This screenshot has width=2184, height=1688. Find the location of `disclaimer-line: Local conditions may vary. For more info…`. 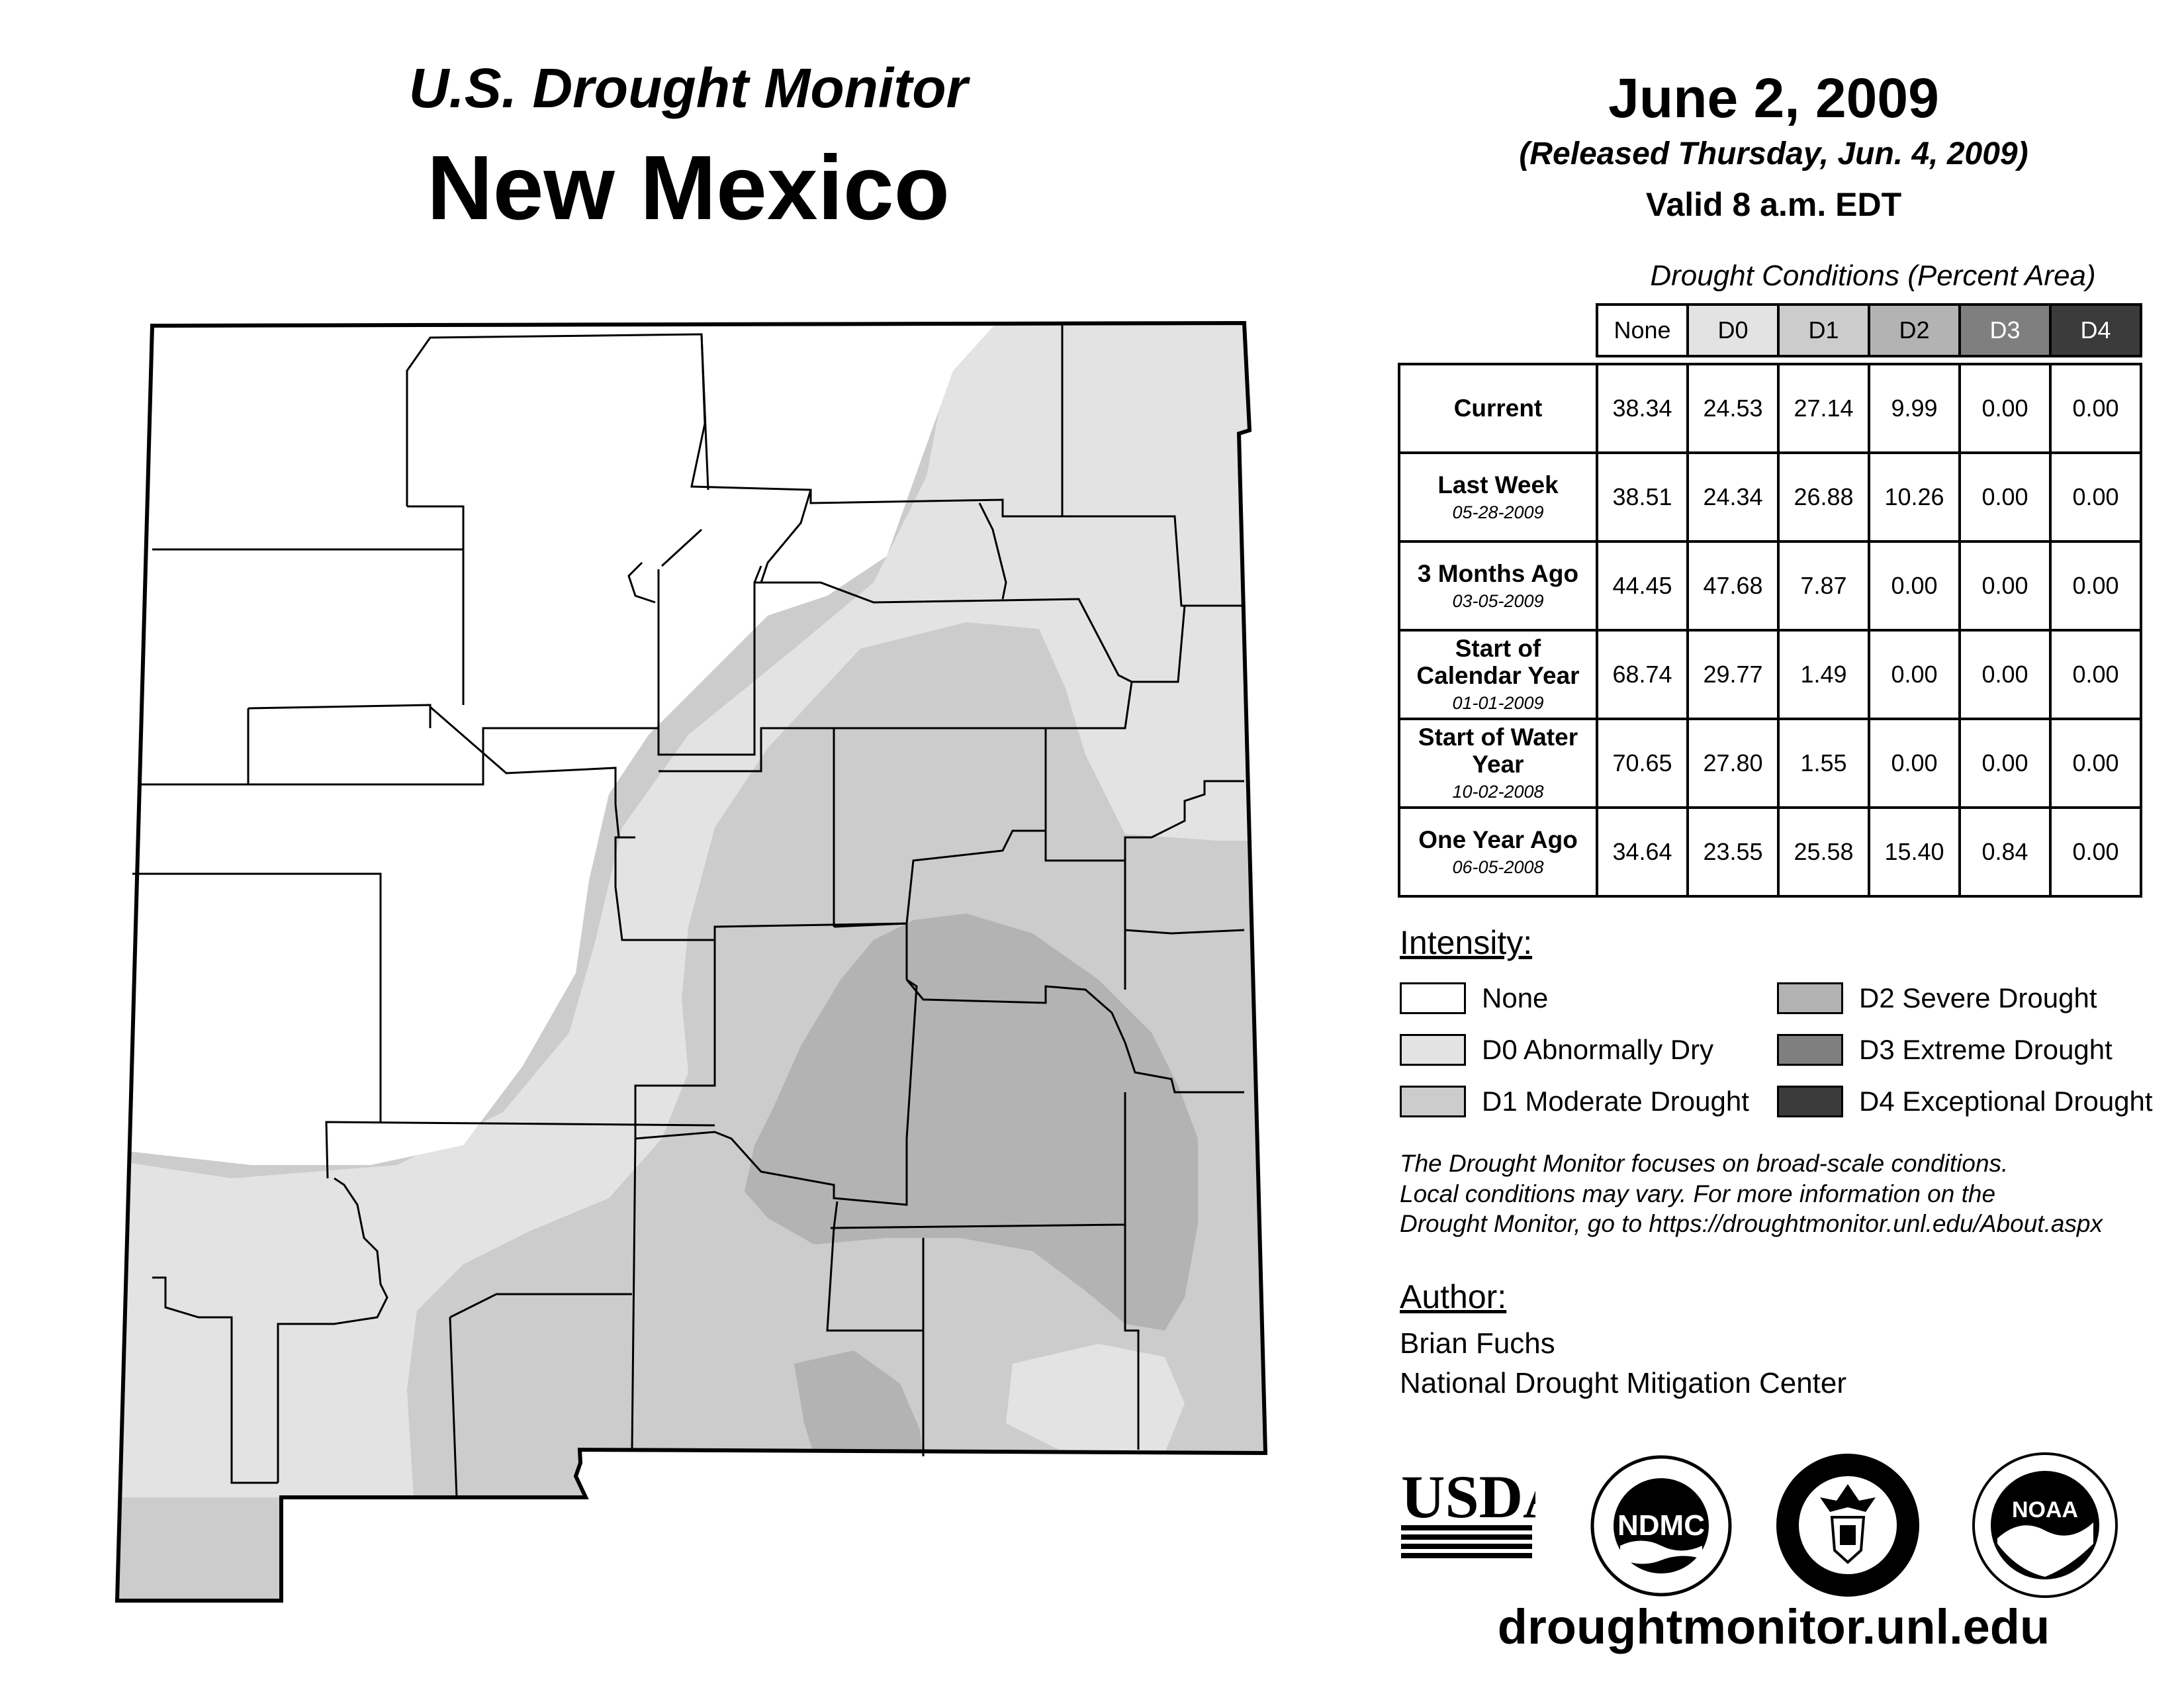

disclaimer-line: Local conditions may vary. For more info… is located at coordinates (1698, 1193).